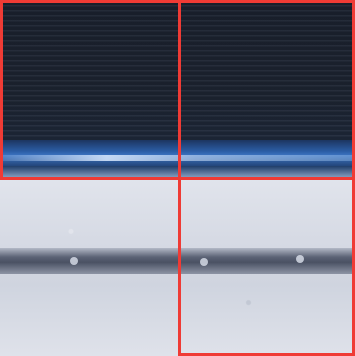 This screenshot has height=356, width=355. Describe the element at coordinates (177, 158) in the screenshot. I see `blue-strip-highlight` at that location.